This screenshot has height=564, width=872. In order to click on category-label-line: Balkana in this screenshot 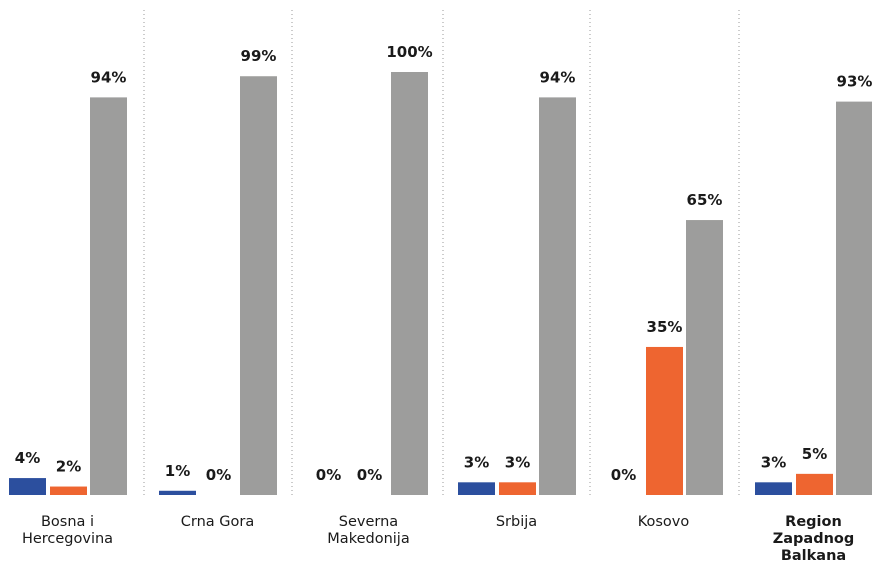, I will do `click(813, 556)`.